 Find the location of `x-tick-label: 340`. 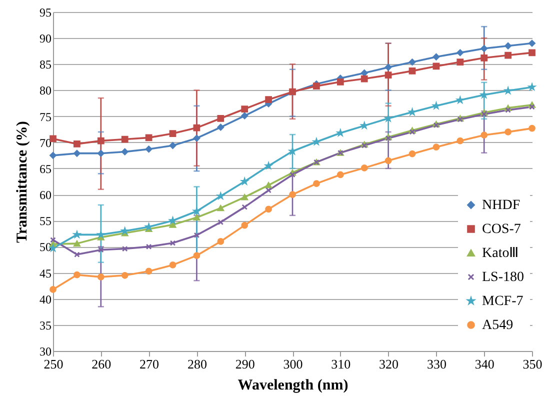

x-tick-label: 340 is located at coordinates (484, 364).